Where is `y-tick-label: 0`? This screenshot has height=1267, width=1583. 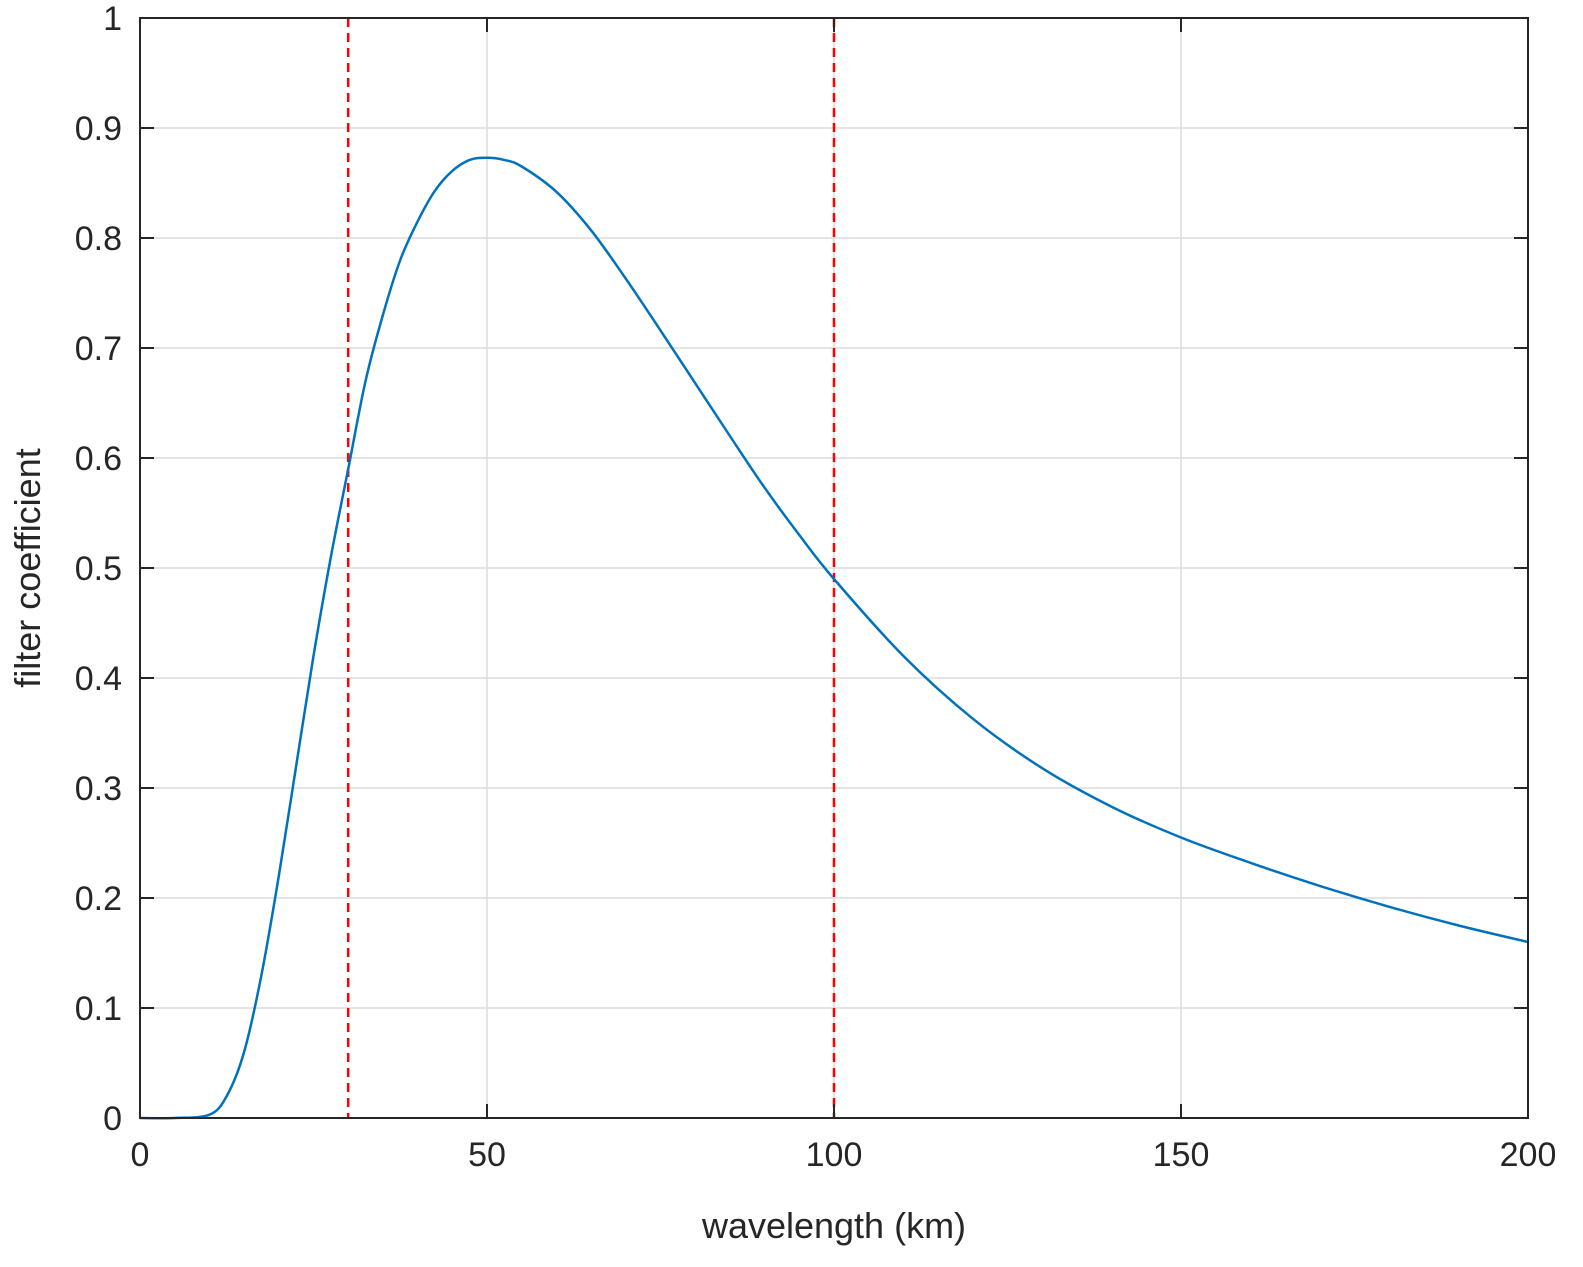 y-tick-label: 0 is located at coordinates (112, 1119).